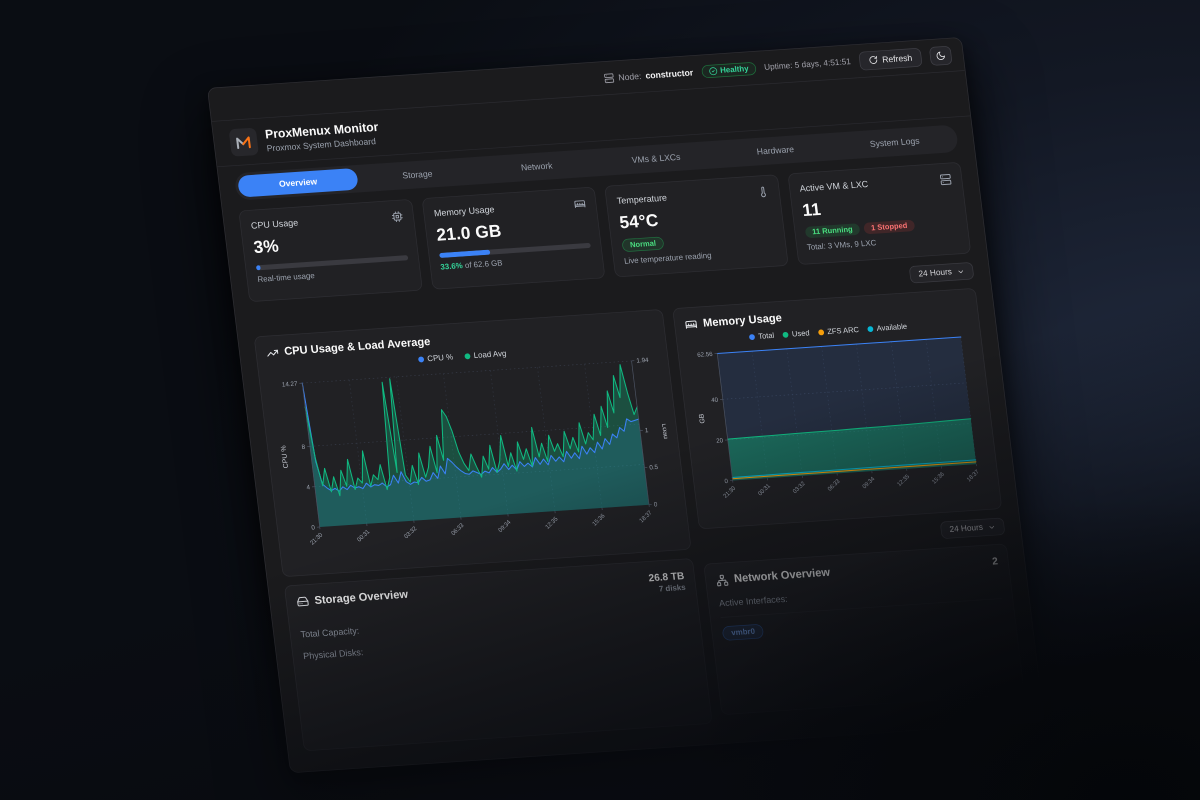 The height and width of the screenshot is (800, 1200). Describe the element at coordinates (647, 430) in the screenshot. I see `svg-text: 1` at that location.